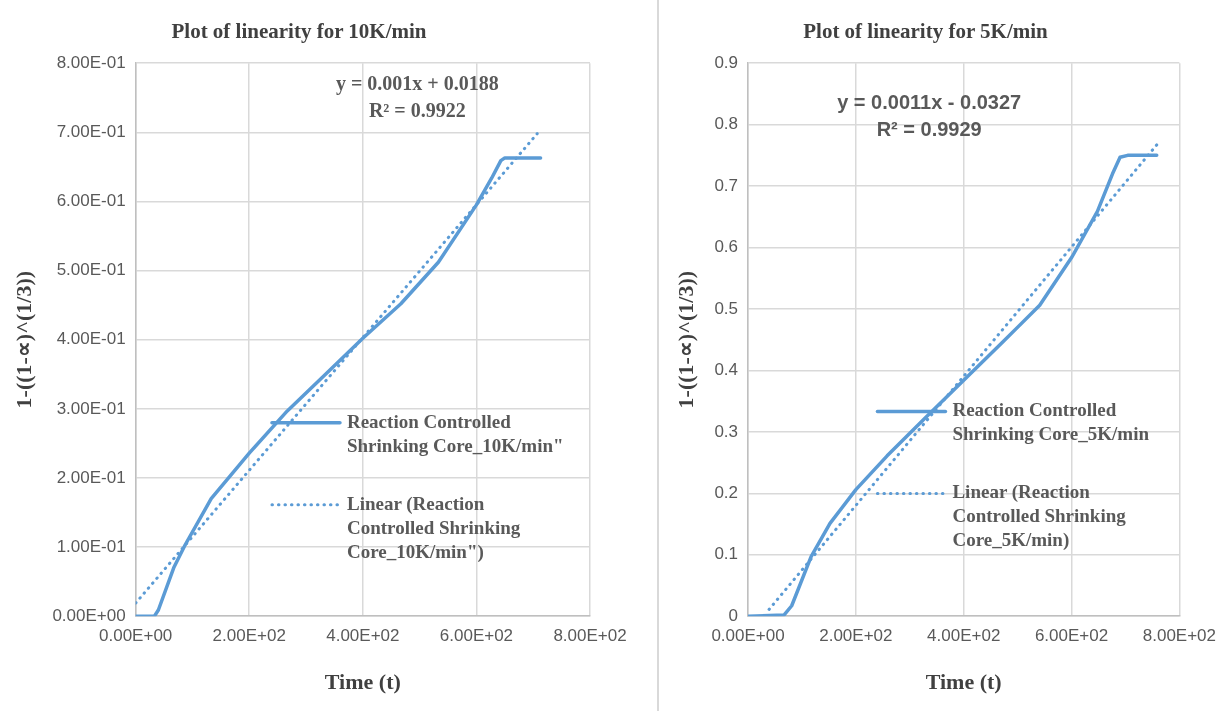 This screenshot has width=1226, height=711. I want to click on y-tick-label: 0.7, so click(726, 185).